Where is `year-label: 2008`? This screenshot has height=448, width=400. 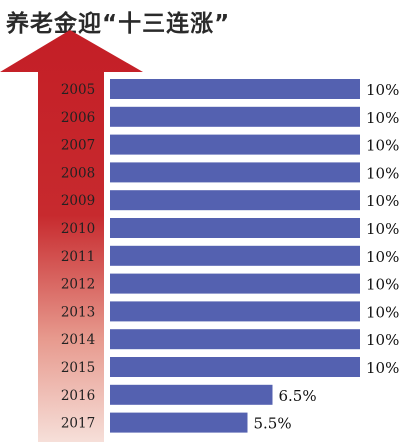 year-label: 2008 is located at coordinates (78, 173).